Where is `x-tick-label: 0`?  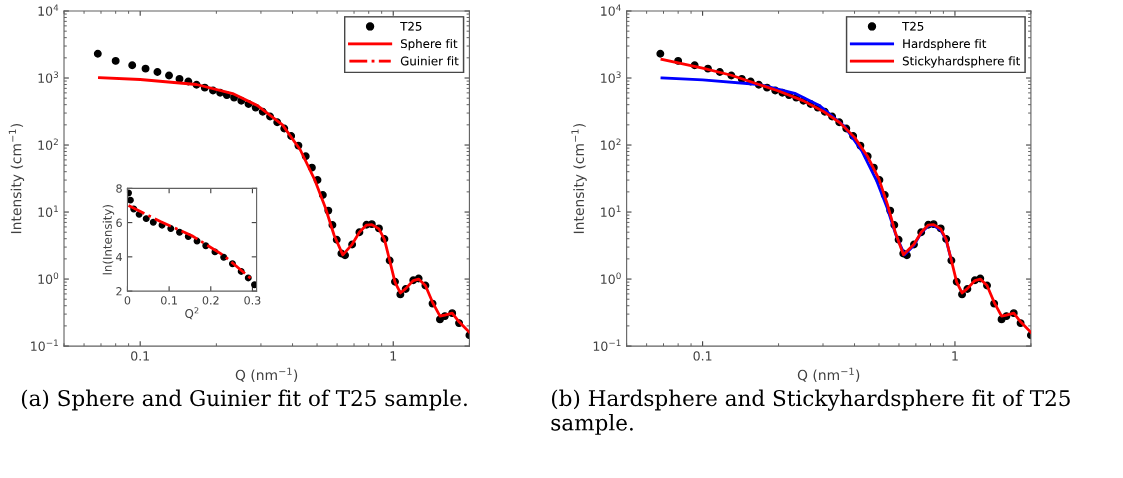 x-tick-label: 0 is located at coordinates (127, 300).